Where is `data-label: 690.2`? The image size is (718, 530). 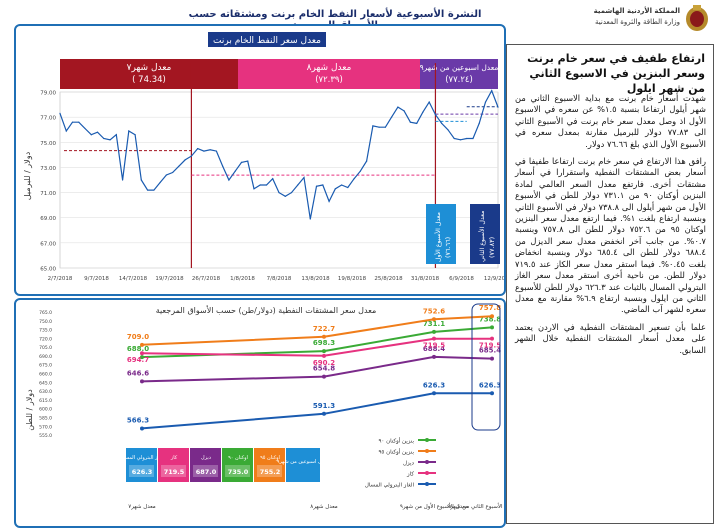
data-label: 690.2 is located at coordinates (324, 363).